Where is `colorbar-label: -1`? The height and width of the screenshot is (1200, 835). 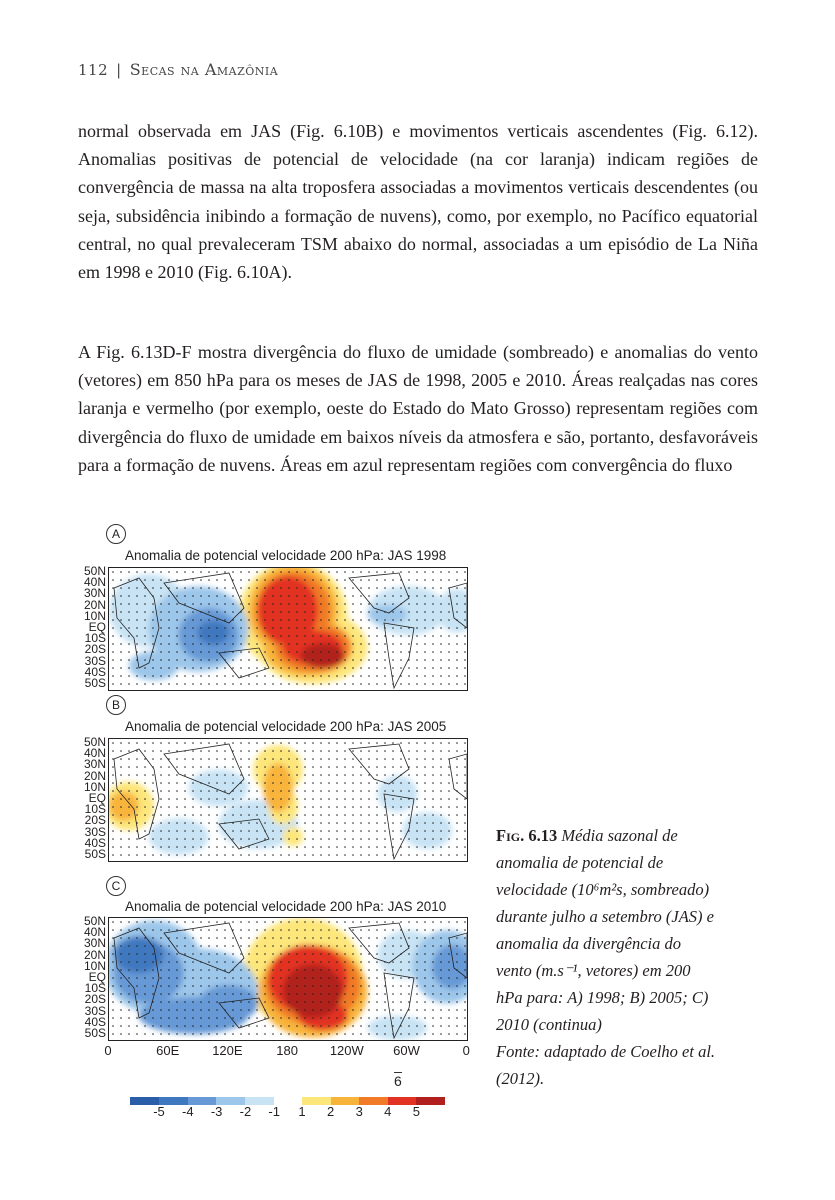 colorbar-label: -1 is located at coordinates (274, 1111).